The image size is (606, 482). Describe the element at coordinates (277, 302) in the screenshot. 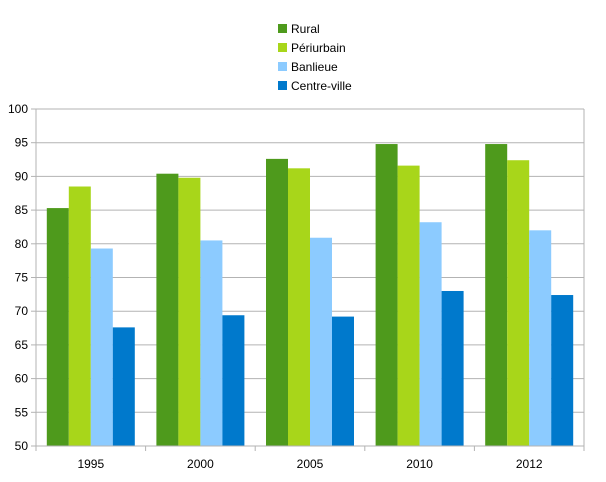

I see `bar-rural-2005` at that location.